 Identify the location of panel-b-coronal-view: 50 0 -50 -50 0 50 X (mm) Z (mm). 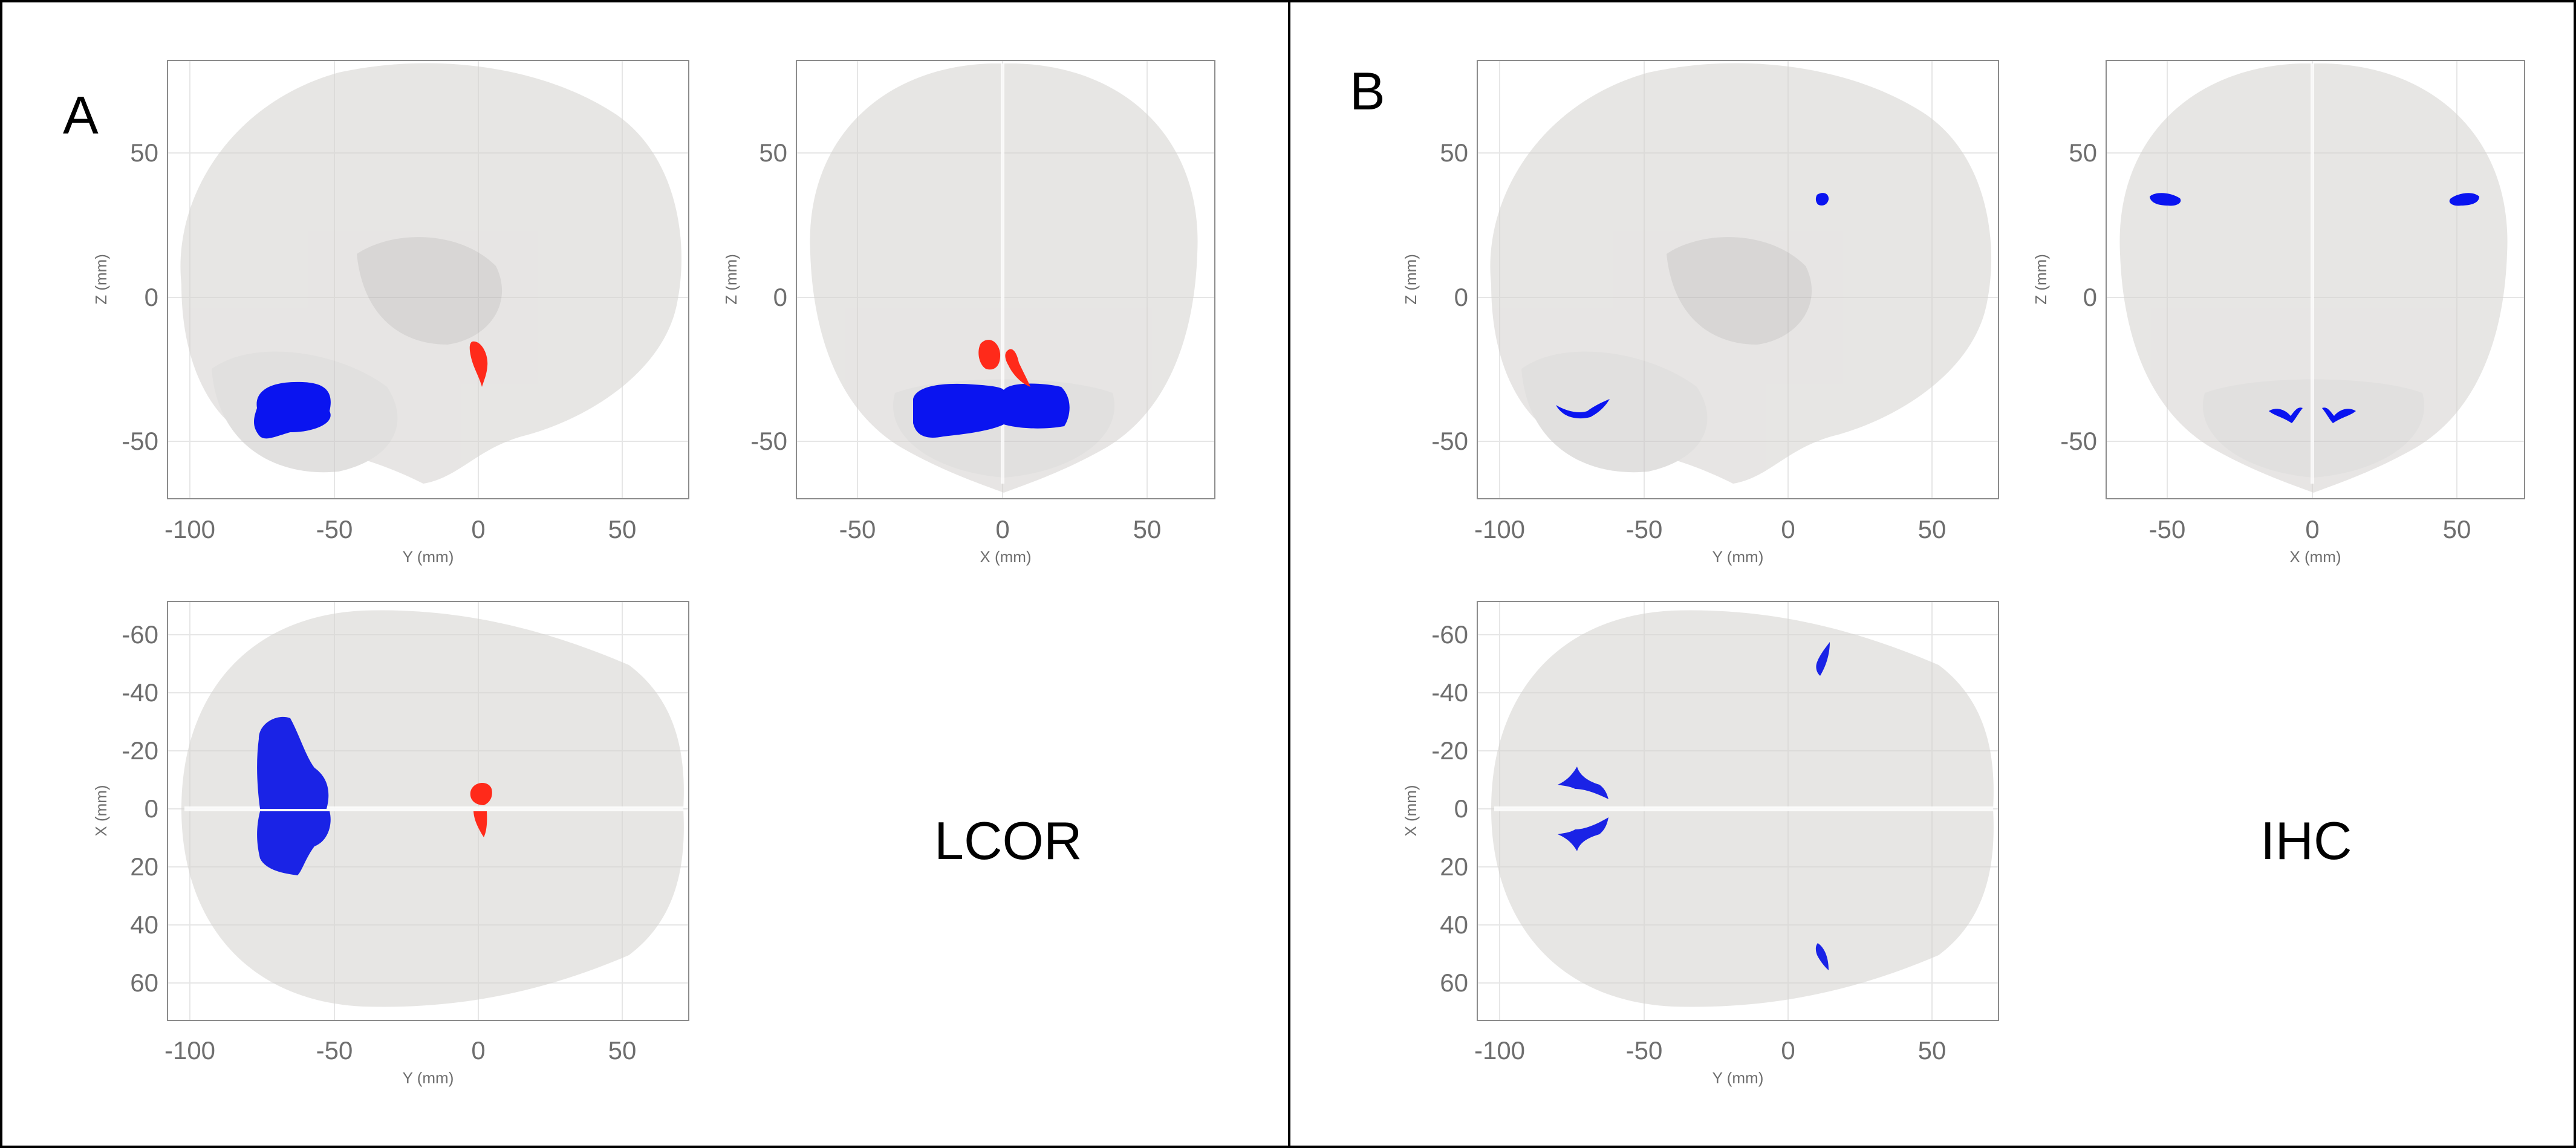
(2278, 313).